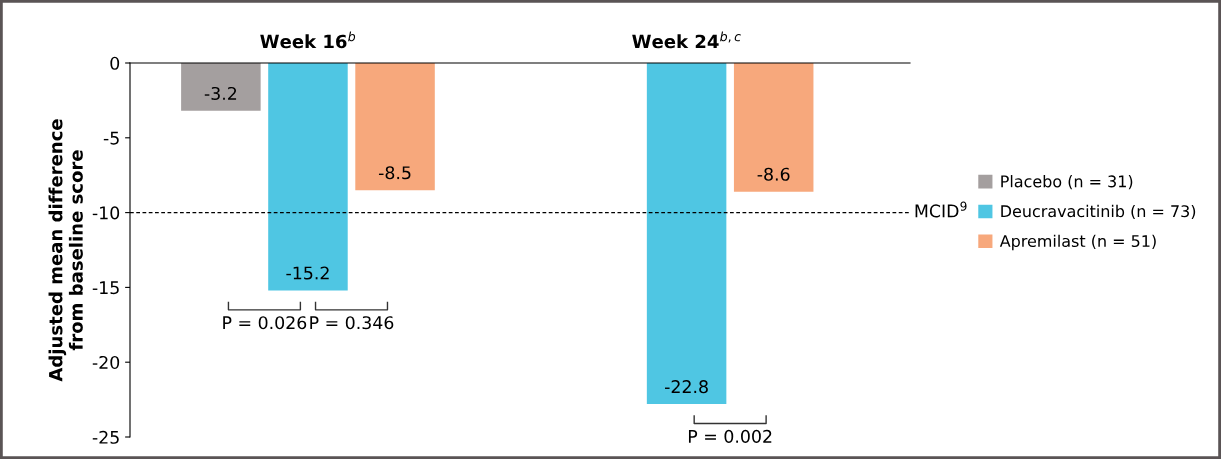  What do you see at coordinates (106, 213) in the screenshot?
I see `y-tick-label: -10` at bounding box center [106, 213].